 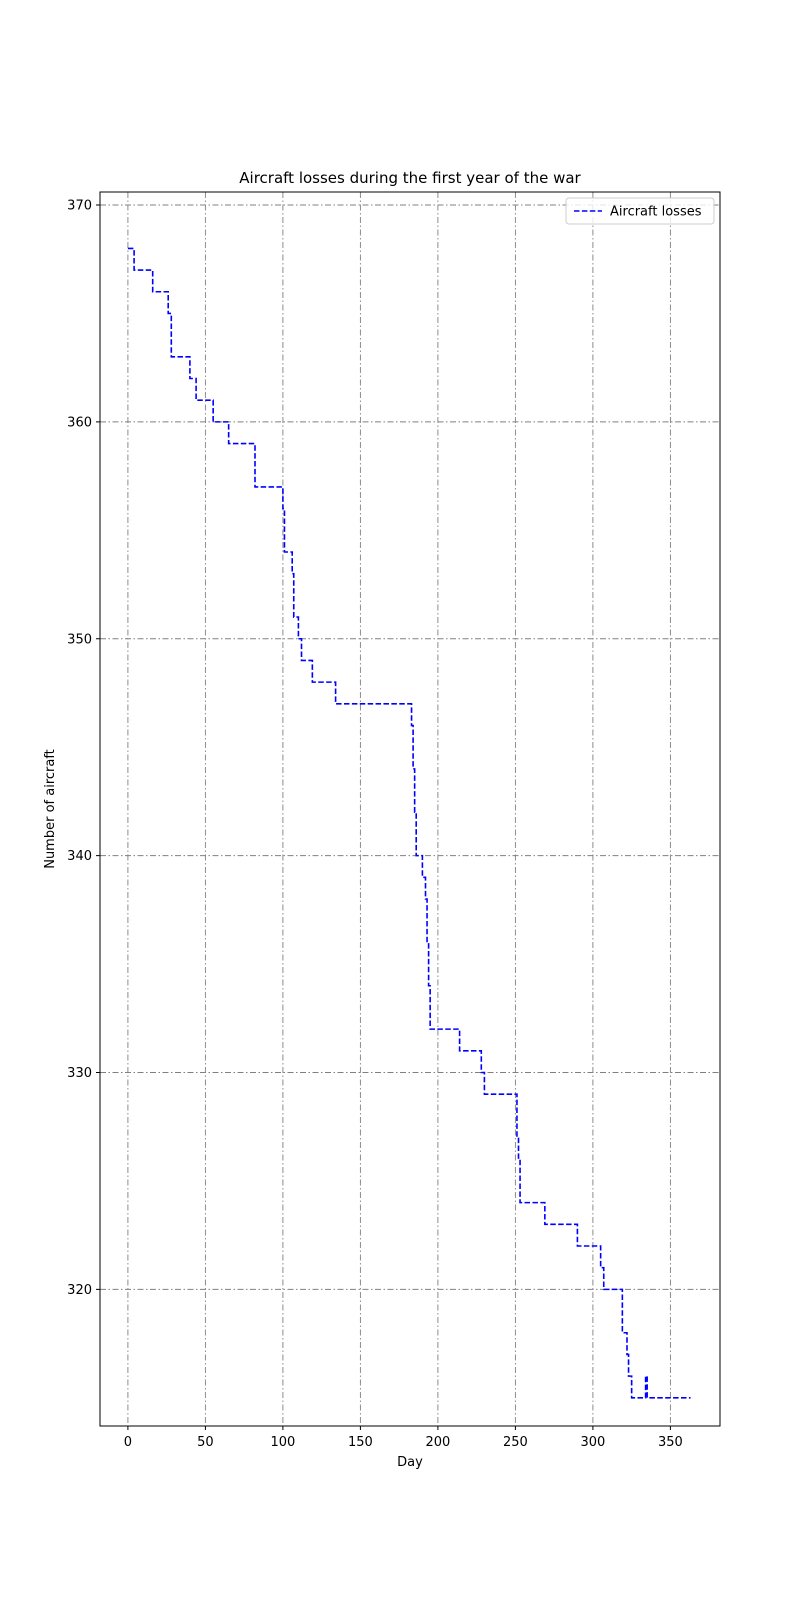 What do you see at coordinates (592, 1442) in the screenshot?
I see `x-tick-label: 300` at bounding box center [592, 1442].